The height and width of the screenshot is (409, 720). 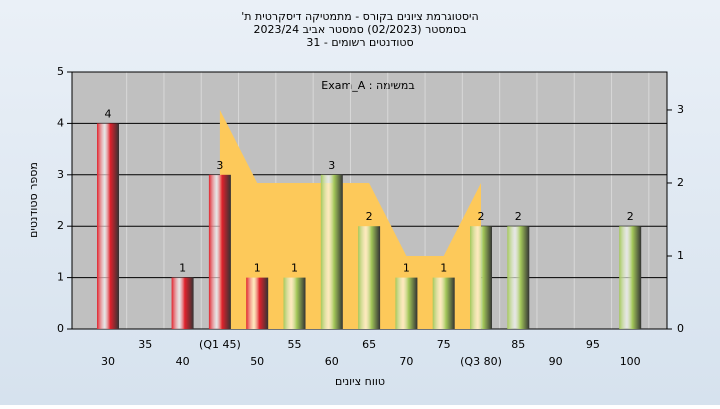 I want to click on y-tick-label: 1, so click(x=60, y=277).